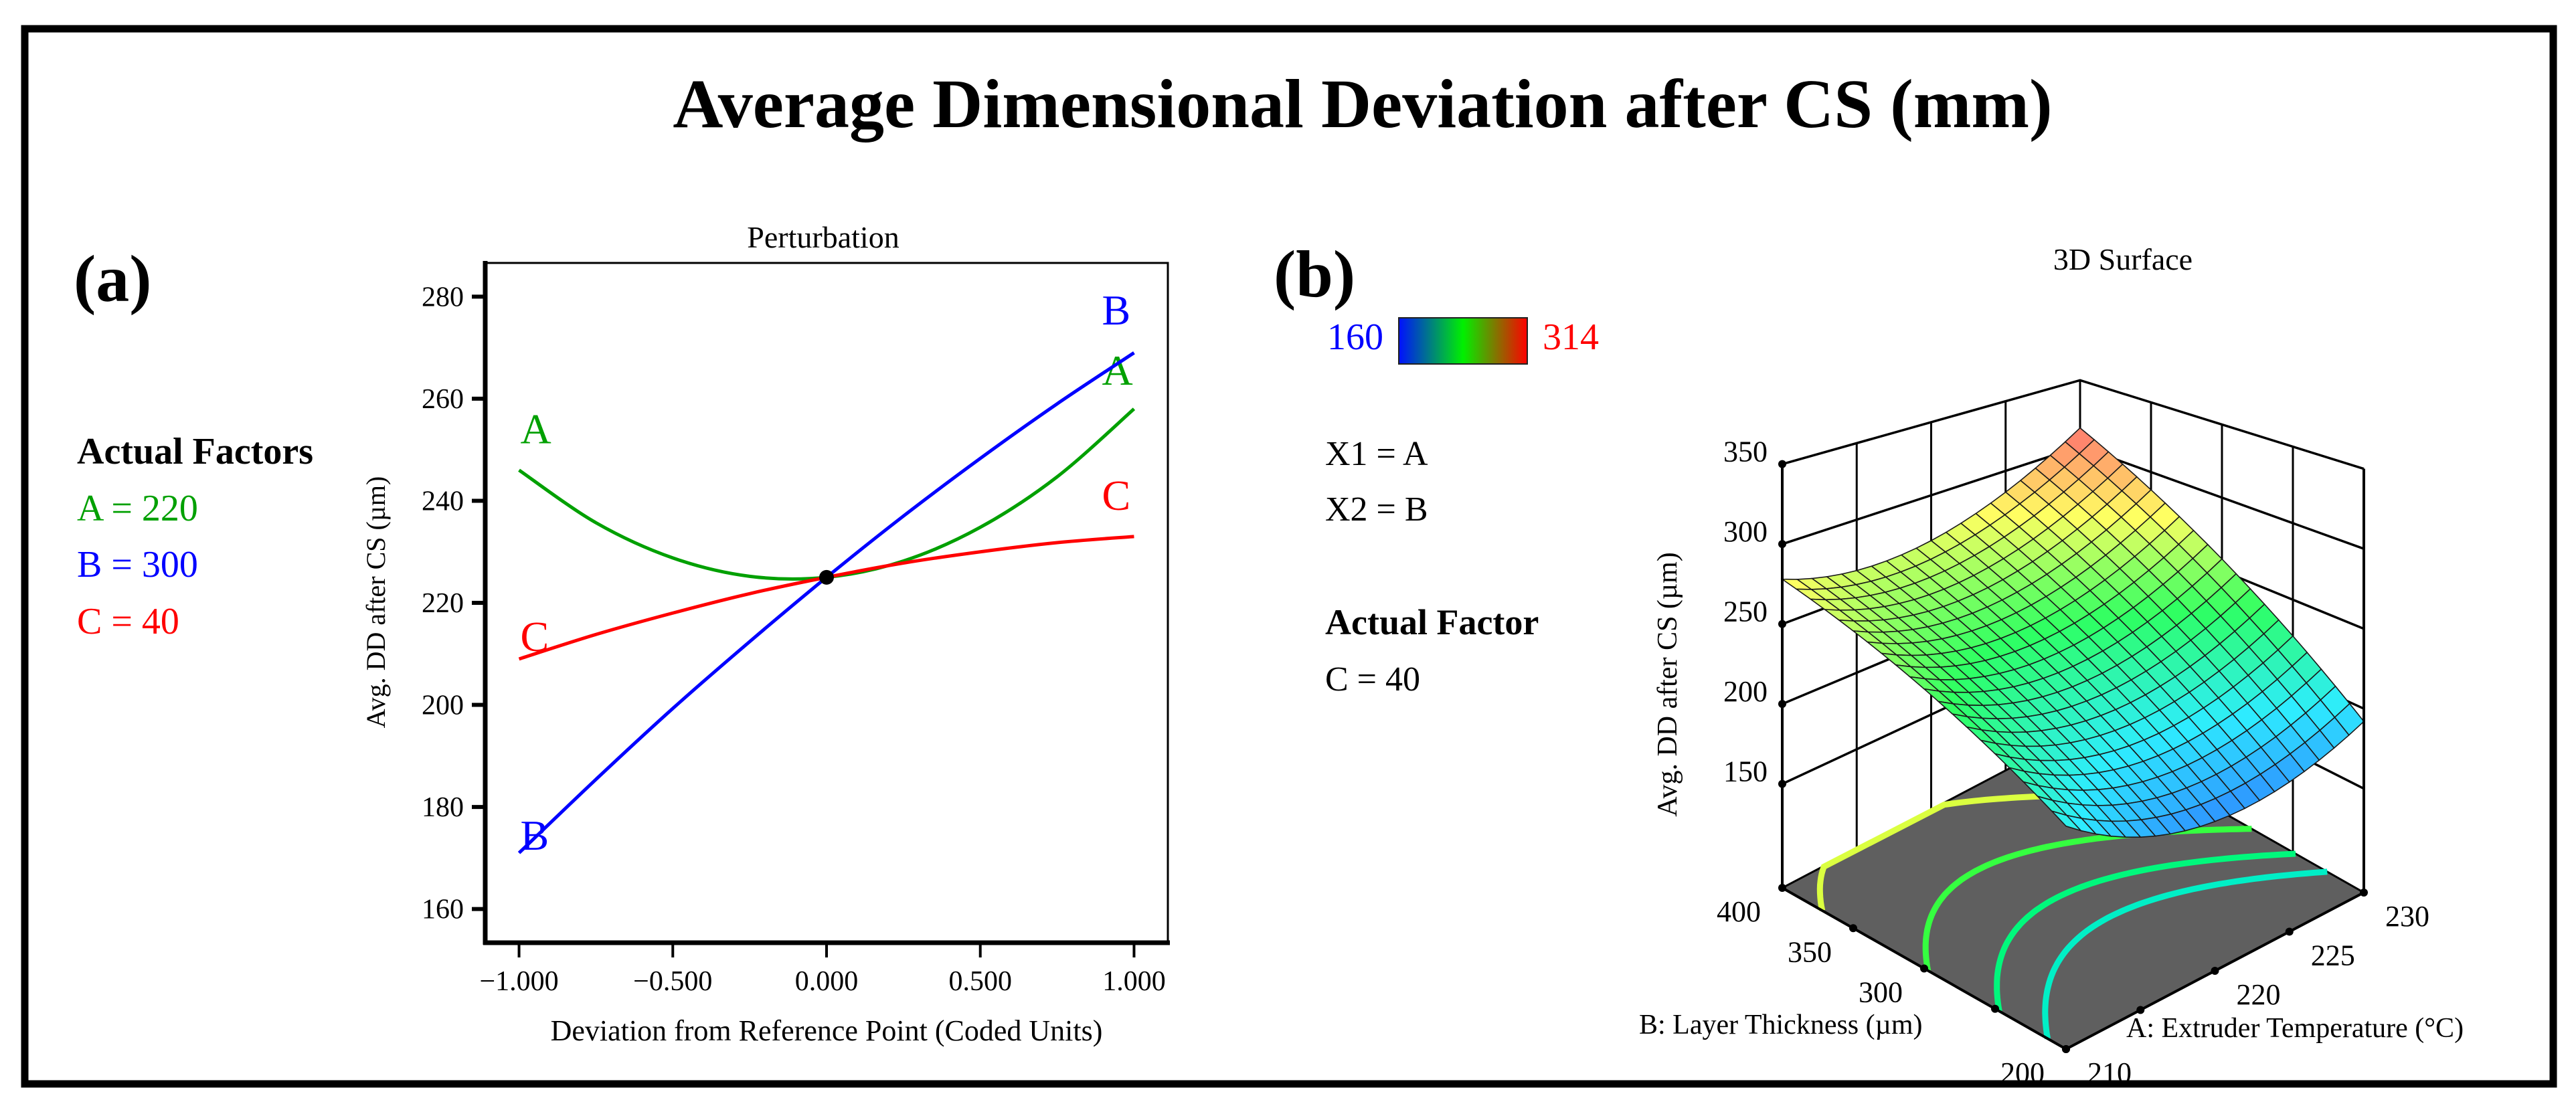 The width and height of the screenshot is (2576, 1112). What do you see at coordinates (443, 501) in the screenshot?
I see `y-tick-label: 240` at bounding box center [443, 501].